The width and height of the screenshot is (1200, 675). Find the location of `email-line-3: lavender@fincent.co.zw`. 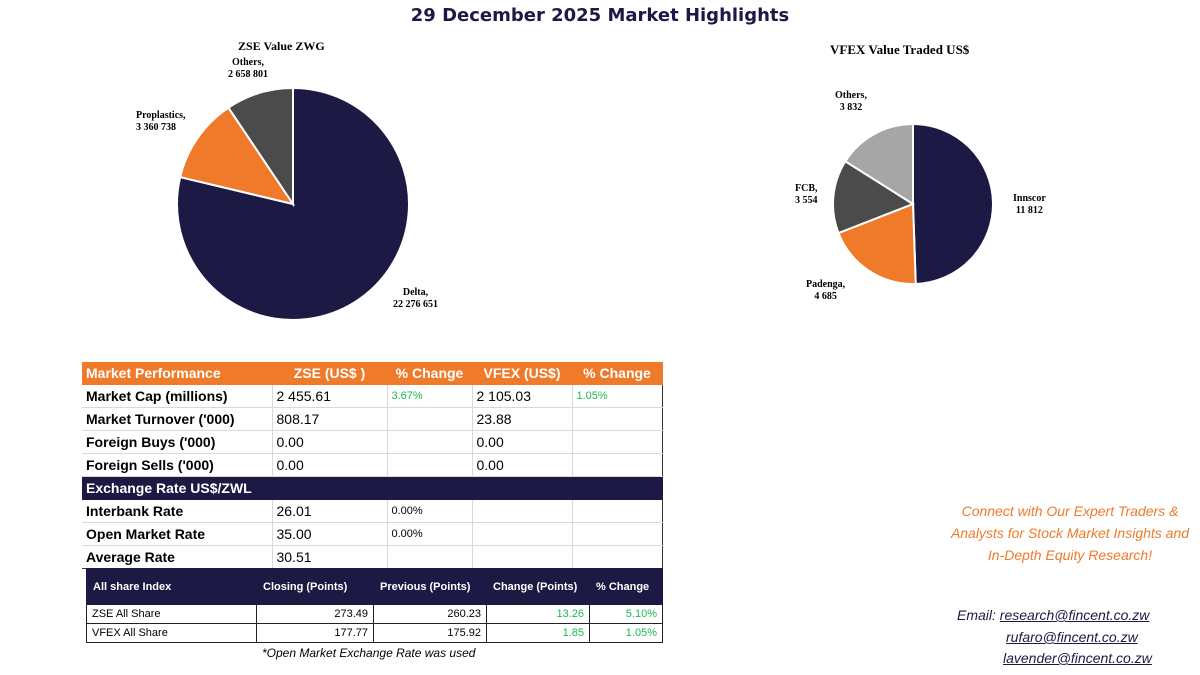

email-line-3: lavender@fincent.co.zw is located at coordinates (1077, 658).